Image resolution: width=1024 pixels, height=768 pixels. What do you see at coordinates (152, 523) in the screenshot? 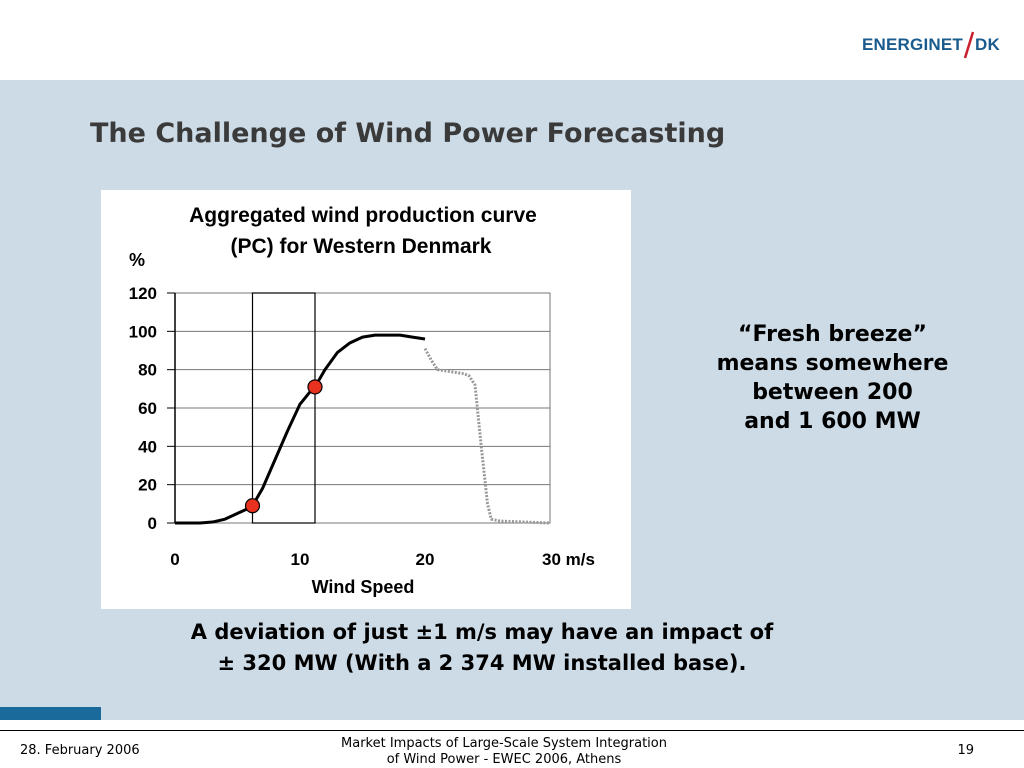
I see `y-tick-label: 0` at bounding box center [152, 523].